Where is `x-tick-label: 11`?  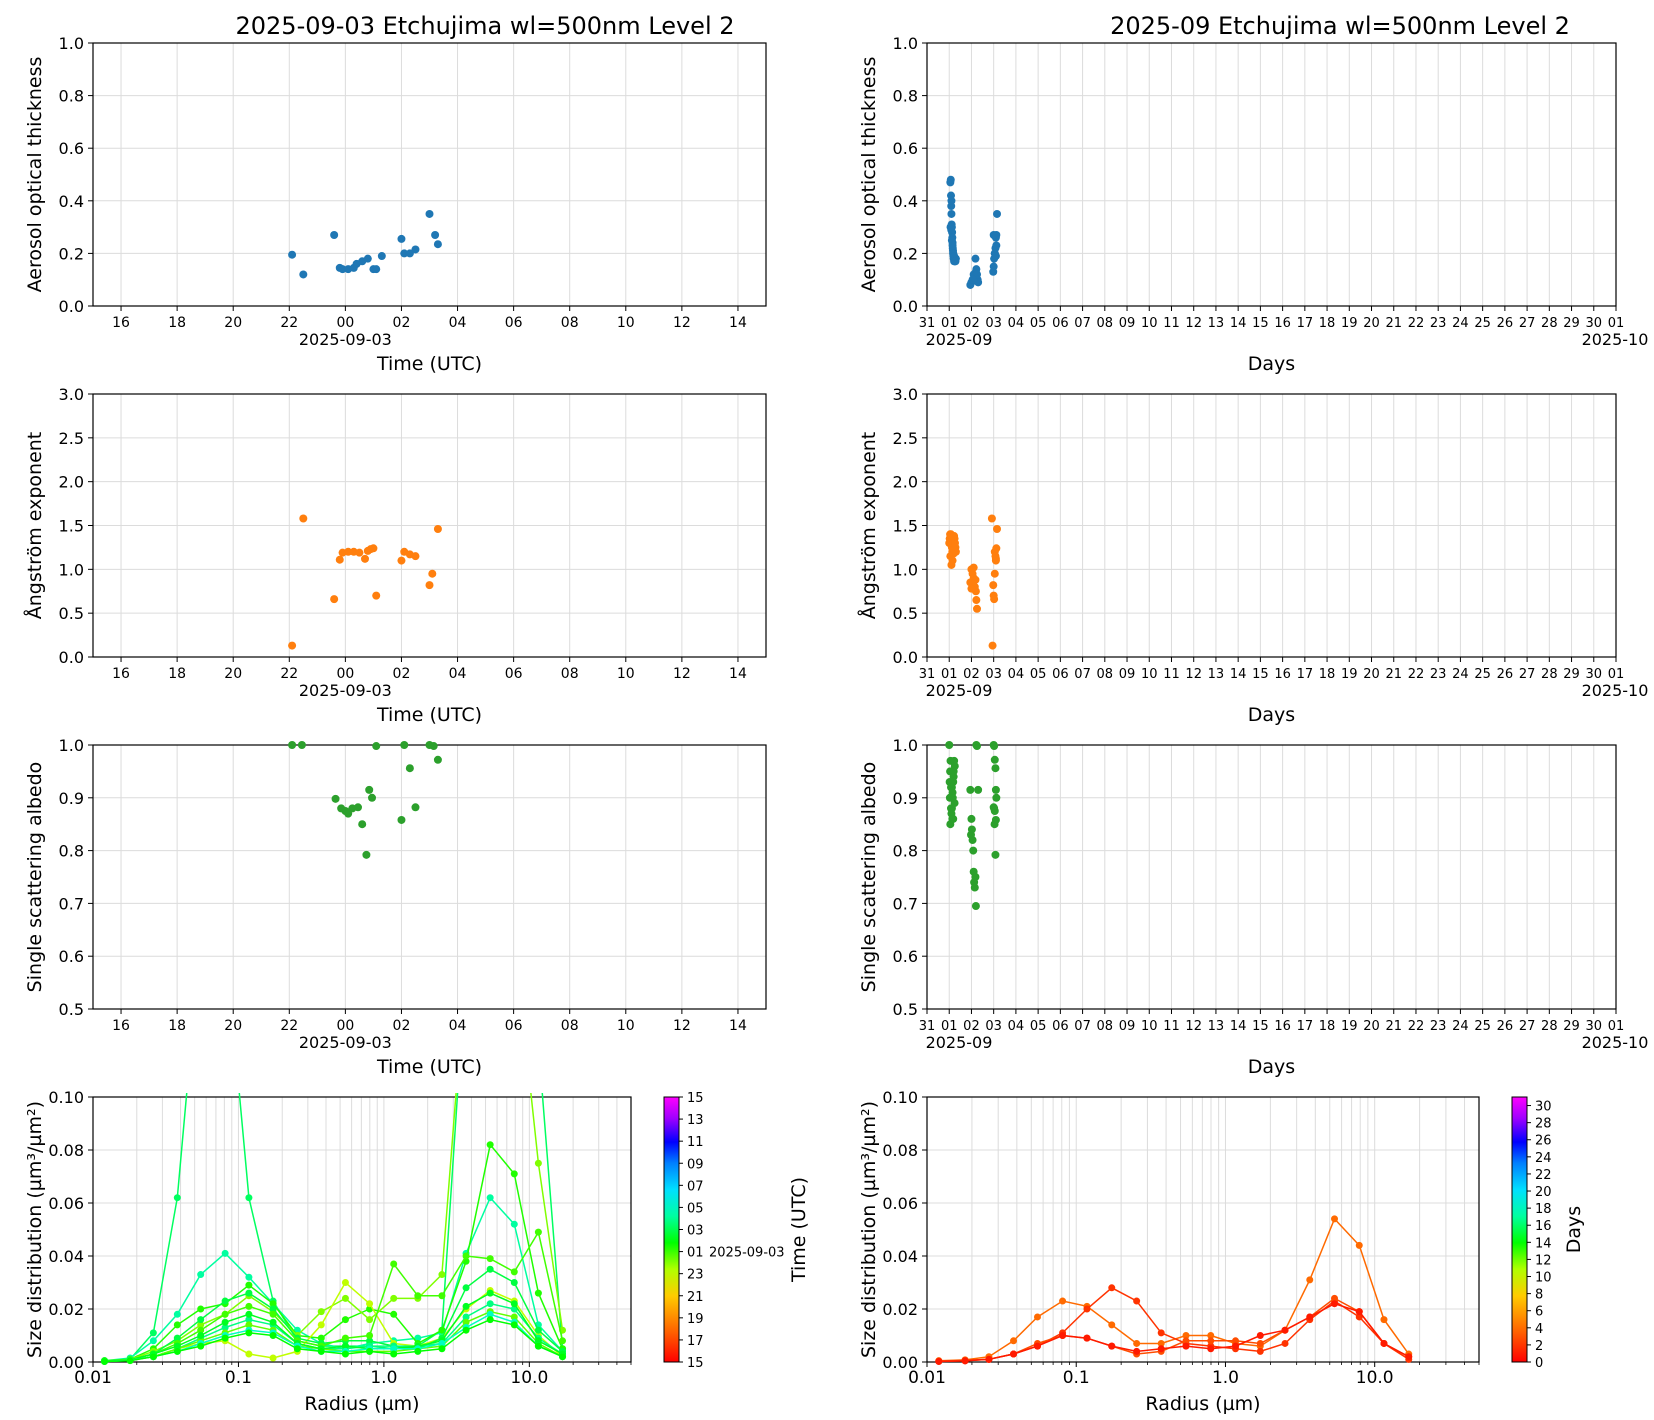
x-tick-label: 11 is located at coordinates (1171, 674).